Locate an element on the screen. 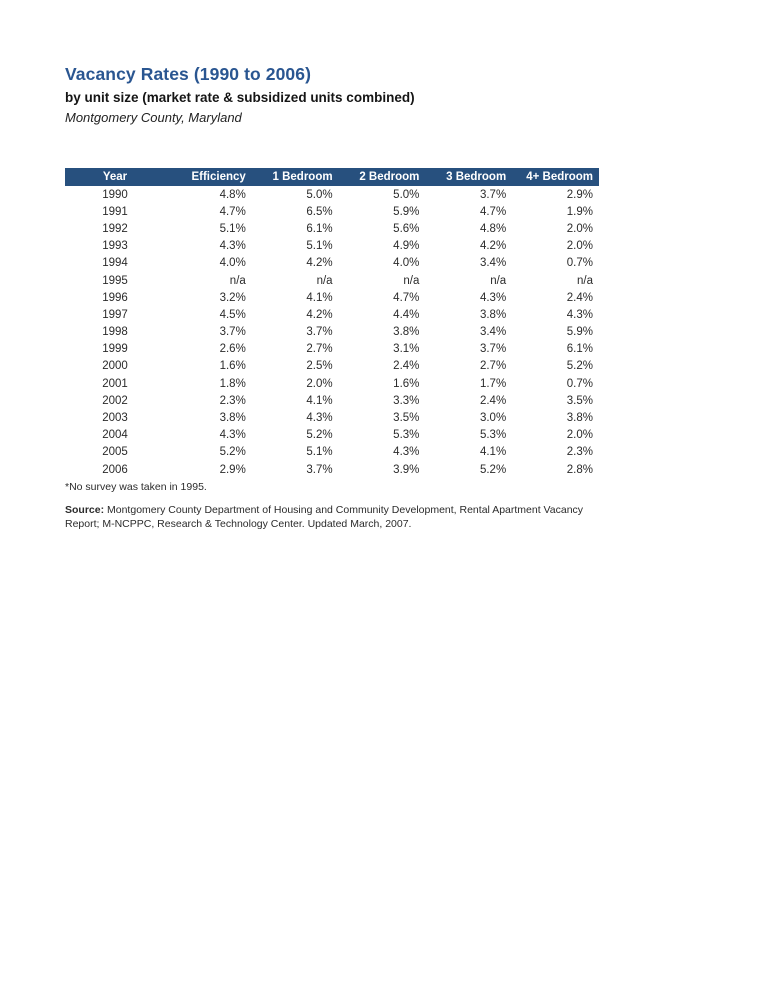  year-cell: 1999 is located at coordinates (115, 349).